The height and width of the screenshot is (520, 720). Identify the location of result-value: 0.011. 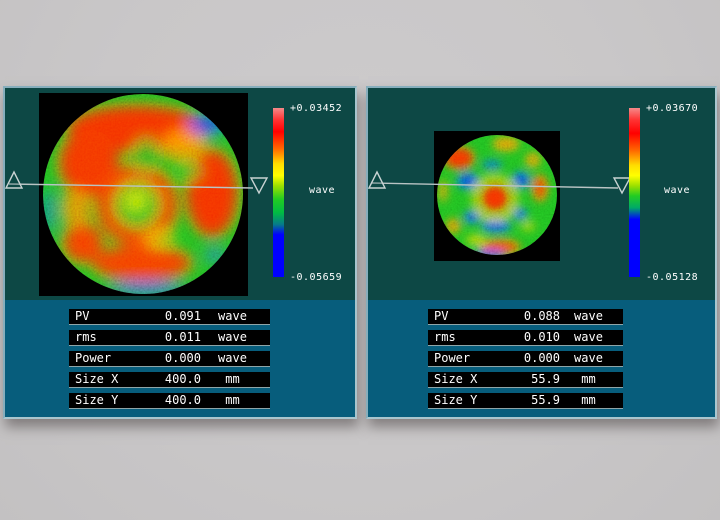
(182, 337).